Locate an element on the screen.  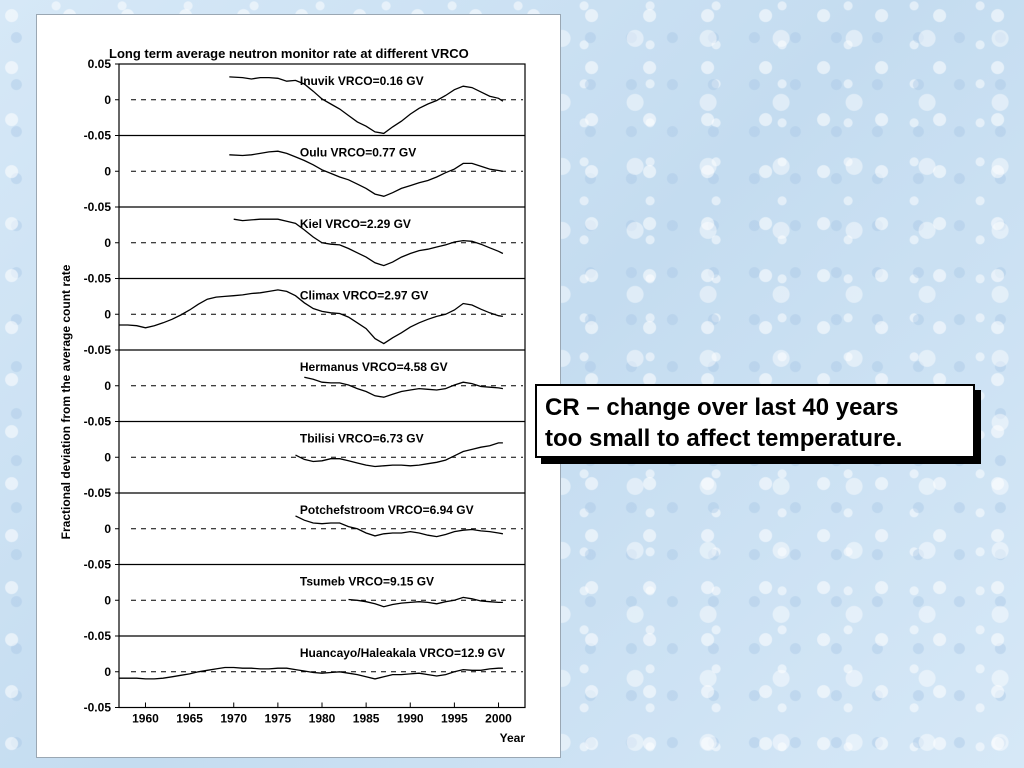
panel-label: Tbilisi VRCO=6.73 GV is located at coordinates (362, 439).